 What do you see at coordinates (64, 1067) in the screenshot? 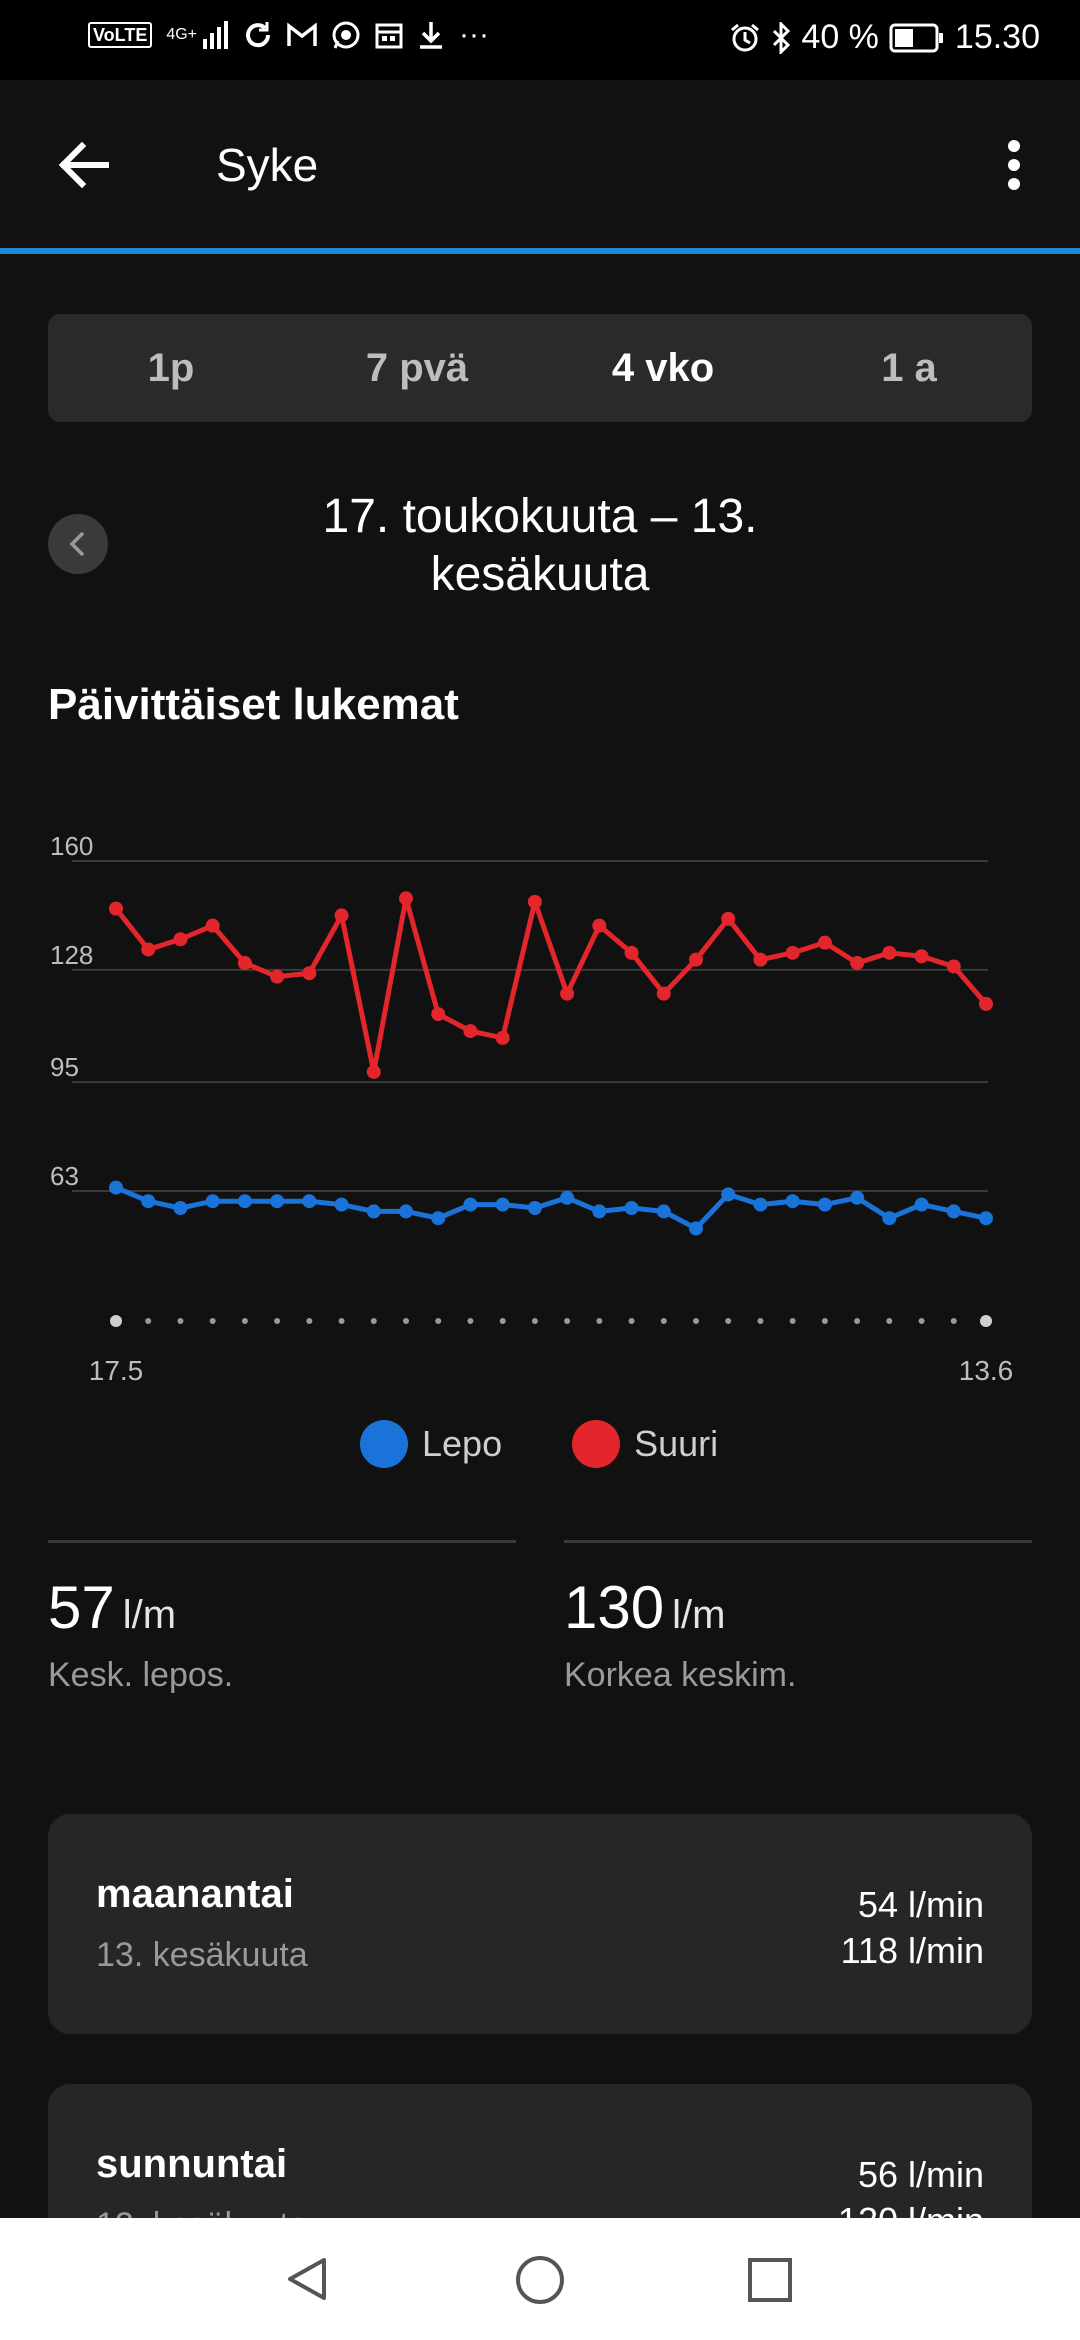
I see `y-tick-label: 95` at bounding box center [64, 1067].